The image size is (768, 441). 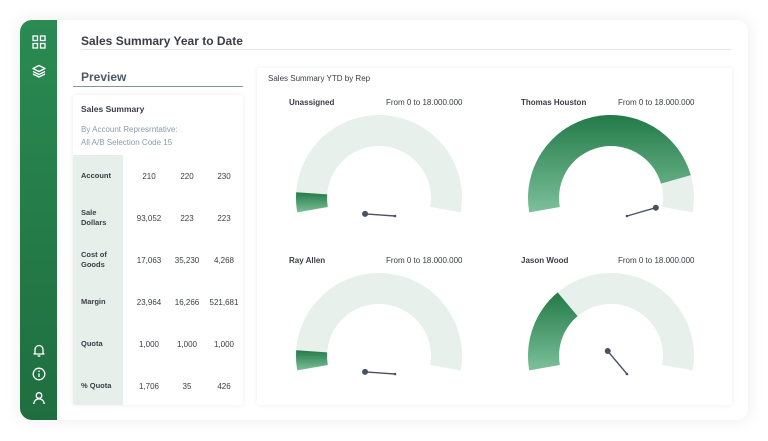 What do you see at coordinates (224, 302) in the screenshot?
I see `table-cell: 521,681` at bounding box center [224, 302].